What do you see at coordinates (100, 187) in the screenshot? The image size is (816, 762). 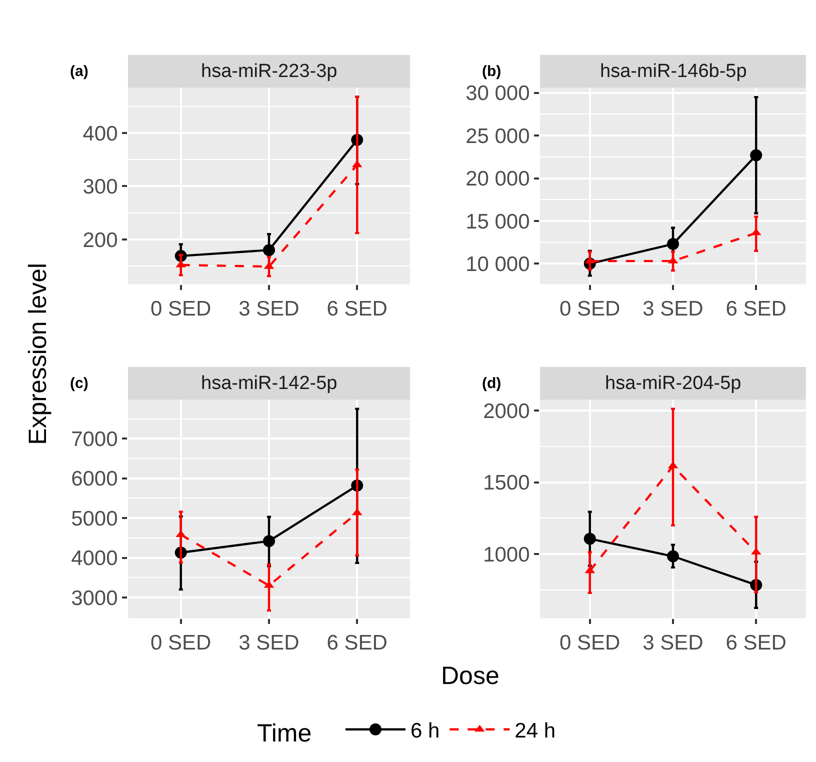 I see `y-tick-label: 300` at bounding box center [100, 187].